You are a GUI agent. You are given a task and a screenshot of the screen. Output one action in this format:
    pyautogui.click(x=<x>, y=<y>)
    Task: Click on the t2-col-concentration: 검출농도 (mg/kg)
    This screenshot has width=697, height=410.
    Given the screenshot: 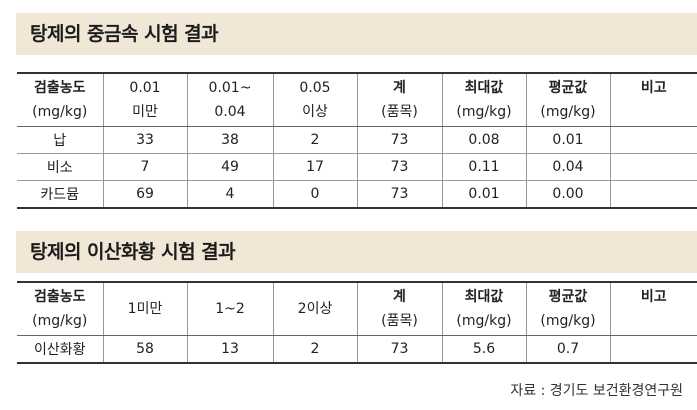 What is the action you would take?
    pyautogui.click(x=60, y=308)
    